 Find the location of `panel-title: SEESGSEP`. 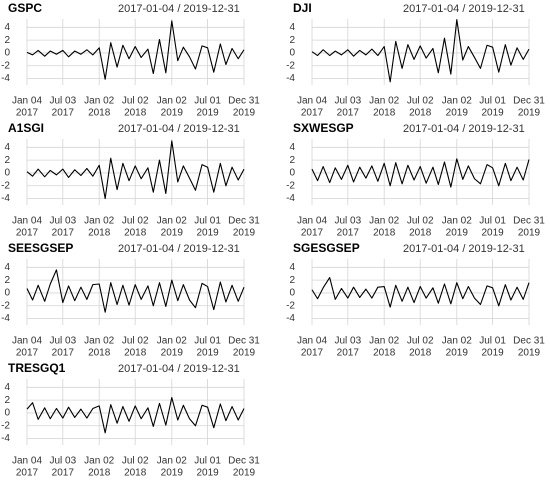

panel-title: SEESGSEP is located at coordinates (40, 248).